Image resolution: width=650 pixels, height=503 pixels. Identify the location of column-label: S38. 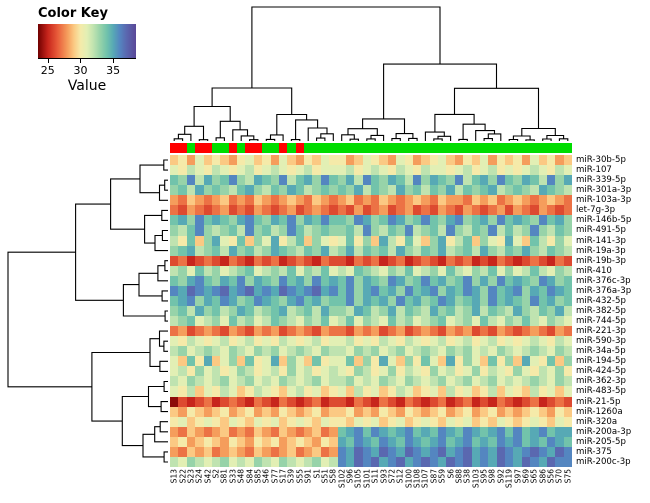
(467, 476).